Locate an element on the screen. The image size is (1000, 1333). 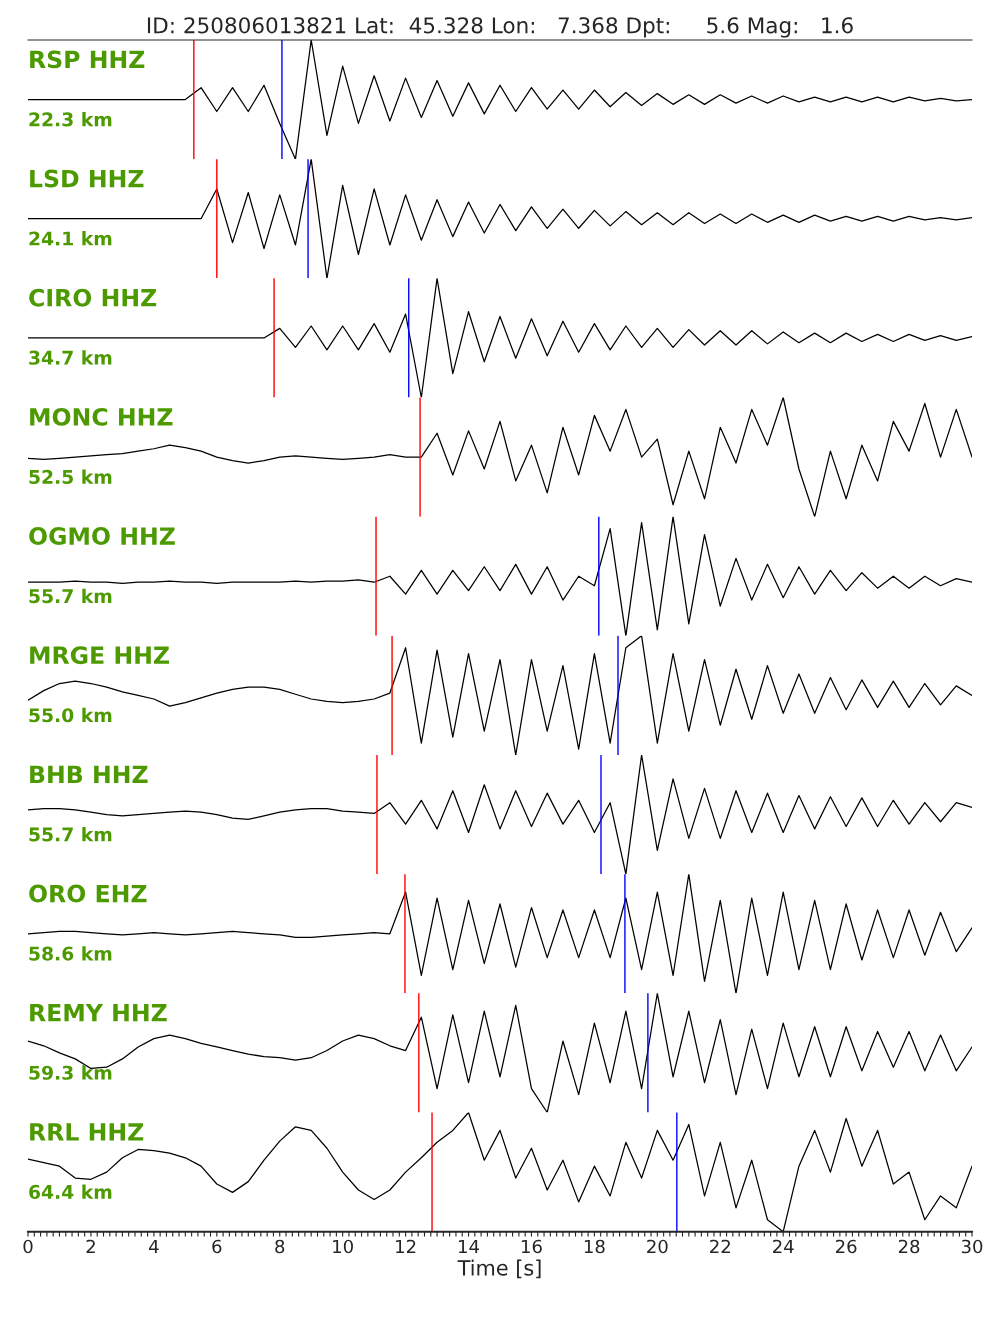
chart-title: LSD HHZ is located at coordinates (87, 178).